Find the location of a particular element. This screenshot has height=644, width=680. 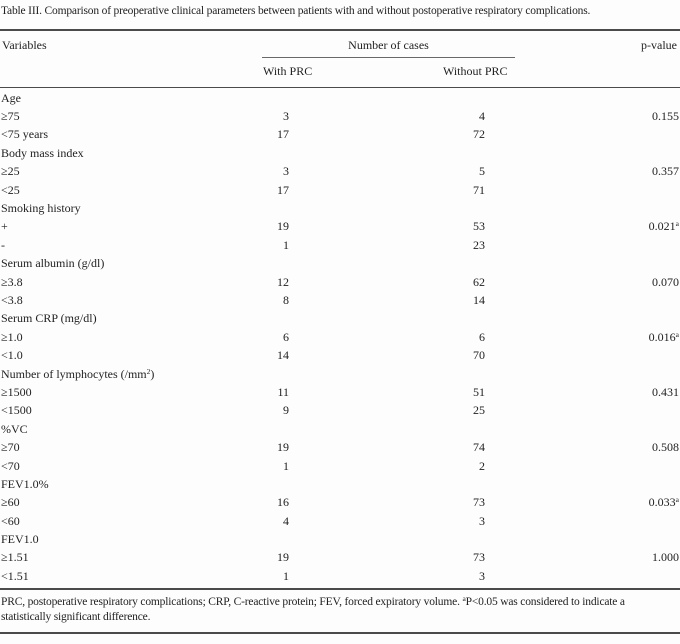

cell-with-prc: 4 is located at coordinates (286, 520).